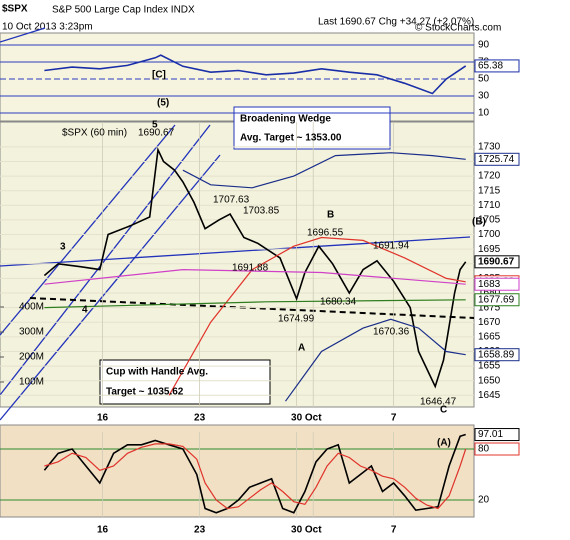 Image resolution: width=570 pixels, height=540 pixels. What do you see at coordinates (285, 119) in the screenshot?
I see `annotation: Broadening Wedge` at bounding box center [285, 119].